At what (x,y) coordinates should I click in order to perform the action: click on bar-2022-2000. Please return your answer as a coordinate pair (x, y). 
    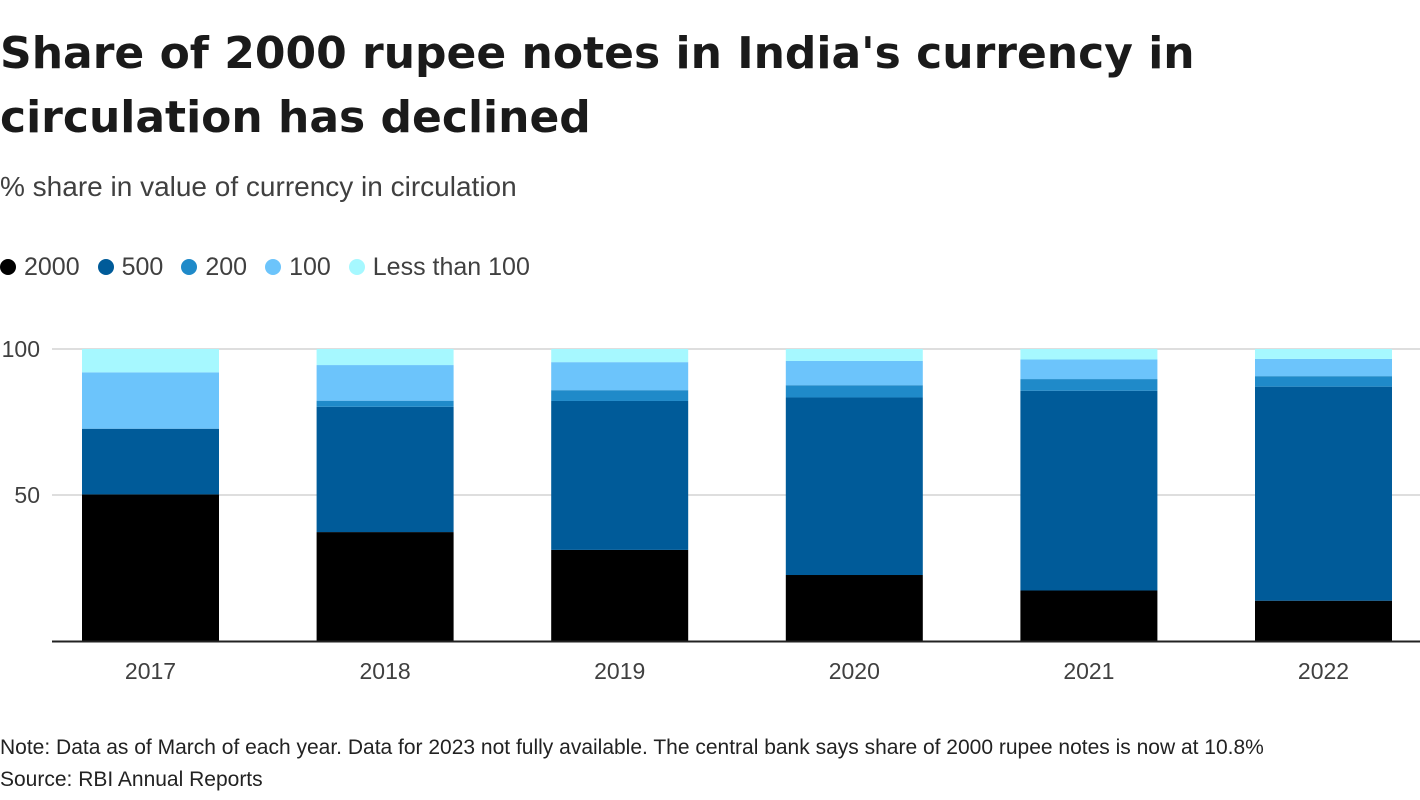
    Looking at the image, I should click on (1323, 620).